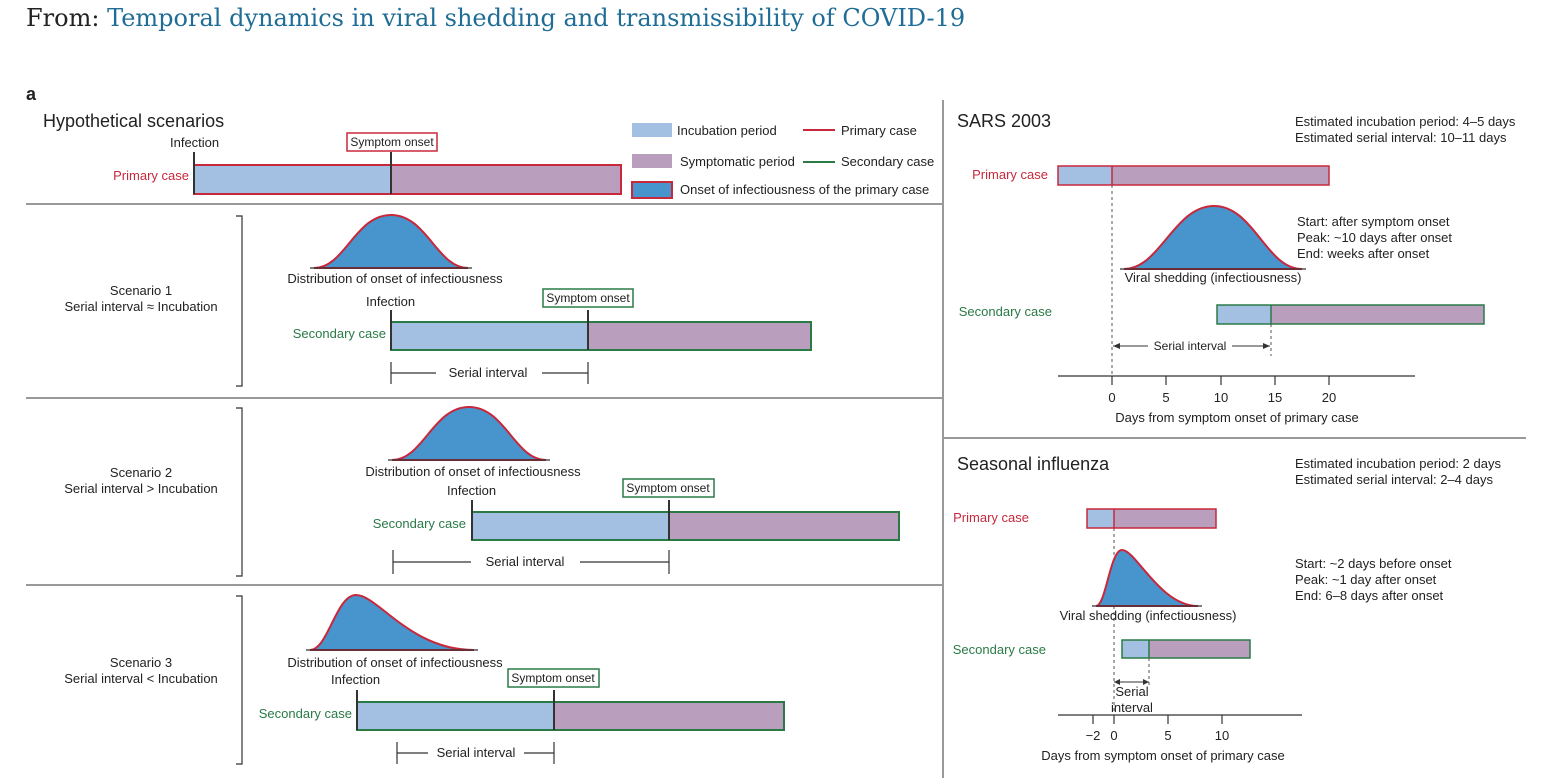  I want to click on scenario1-serial-label: Serial interval, so click(488, 372).